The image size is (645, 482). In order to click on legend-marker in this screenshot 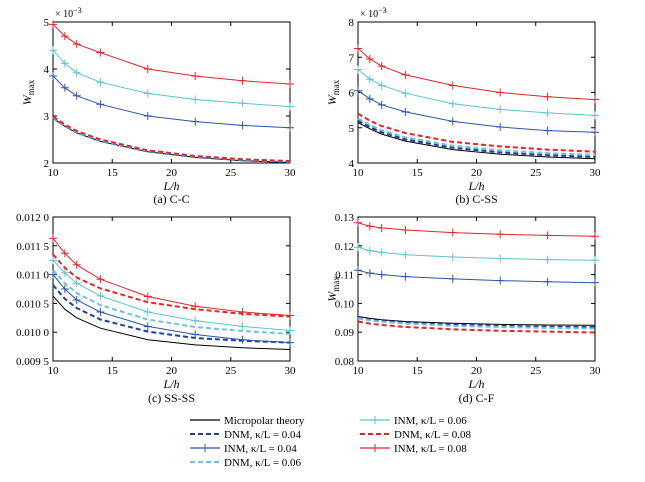, I will do `click(375, 448)`.